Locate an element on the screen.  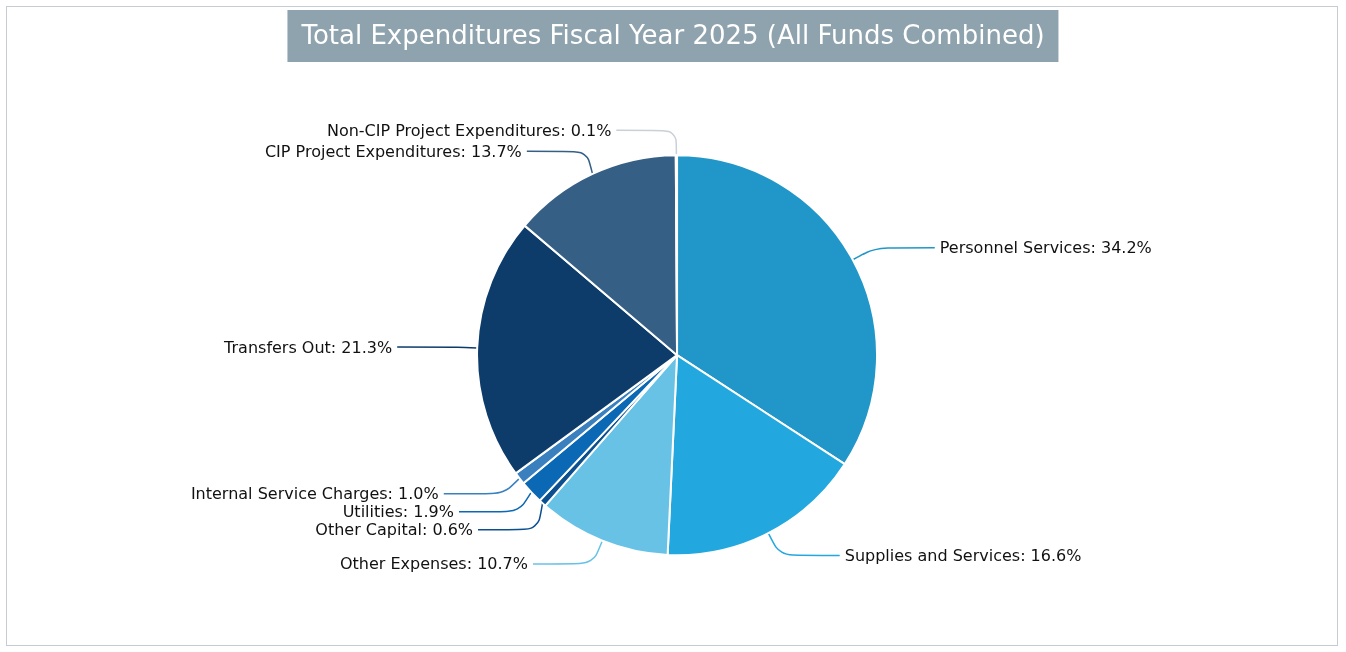
slice-label: Utilities: 1.9% is located at coordinates (398, 512).